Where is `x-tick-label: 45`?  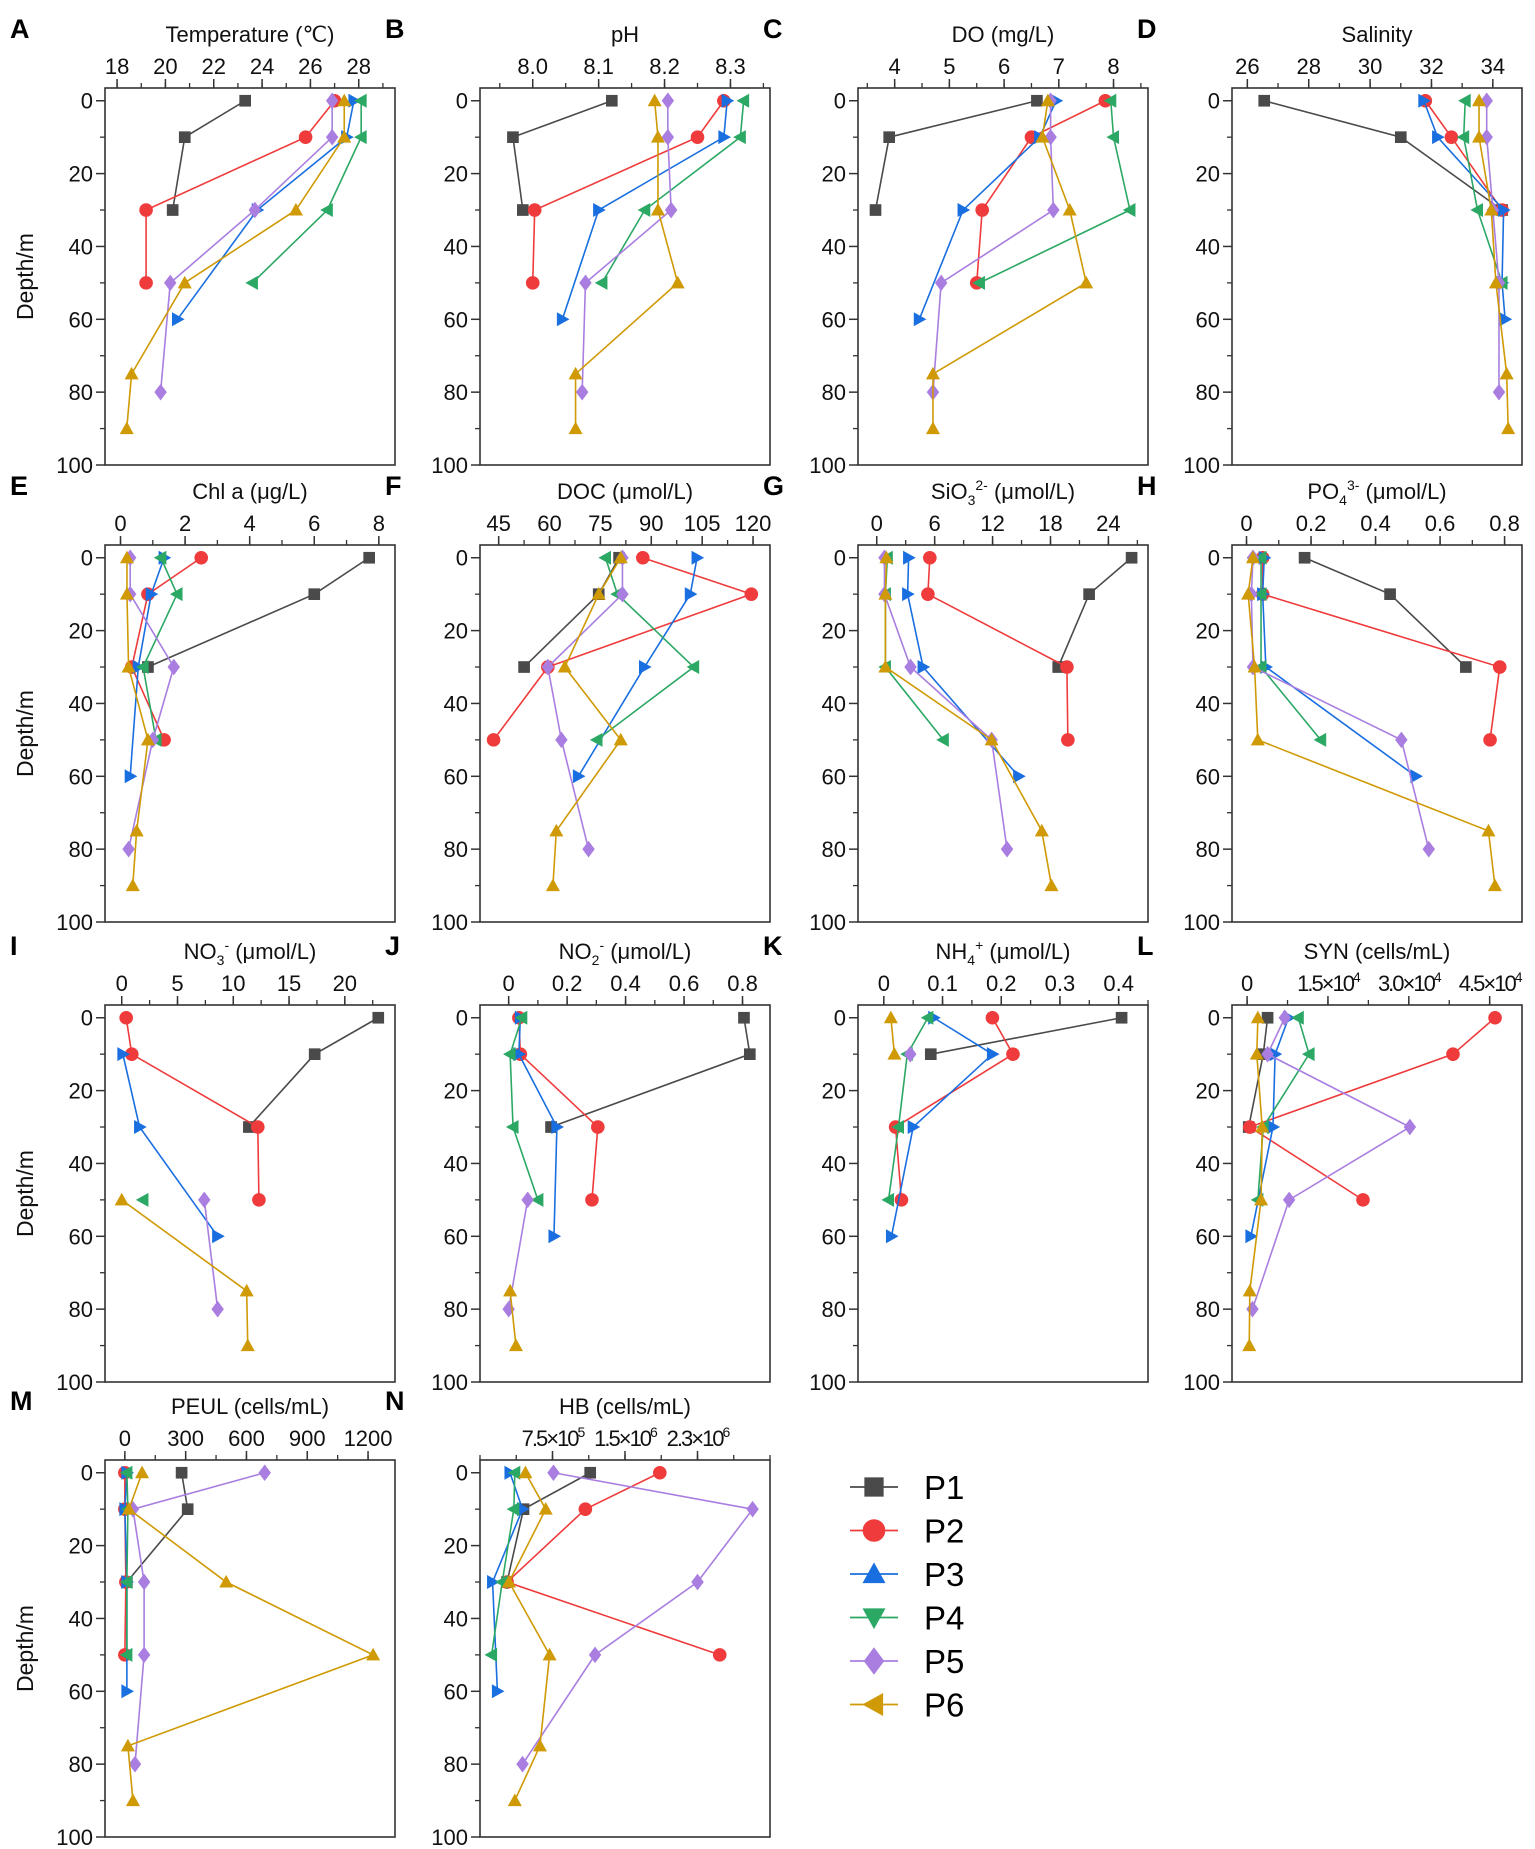
x-tick-label: 45 is located at coordinates (498, 523).